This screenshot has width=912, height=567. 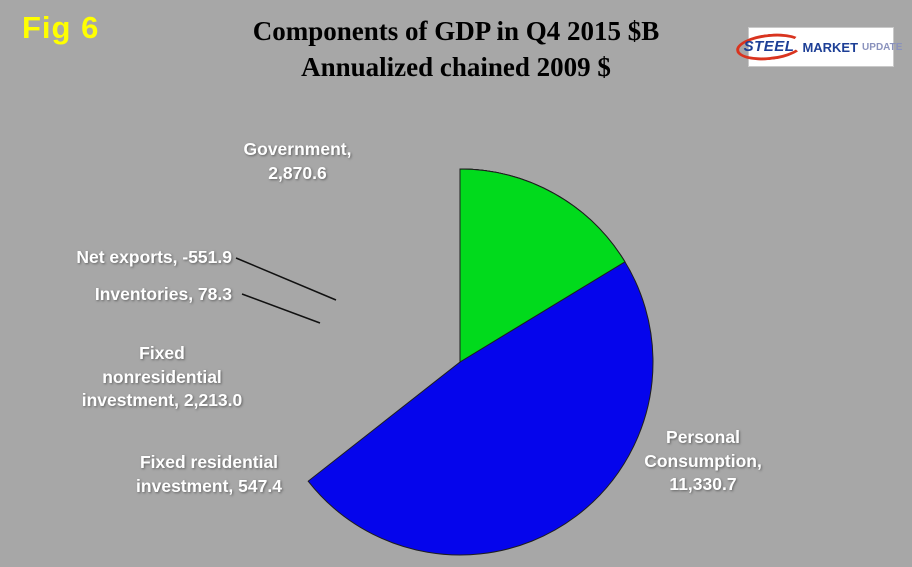 I want to click on chart-title-line2: Annualized chained 2009 $, so click(x=456, y=66).